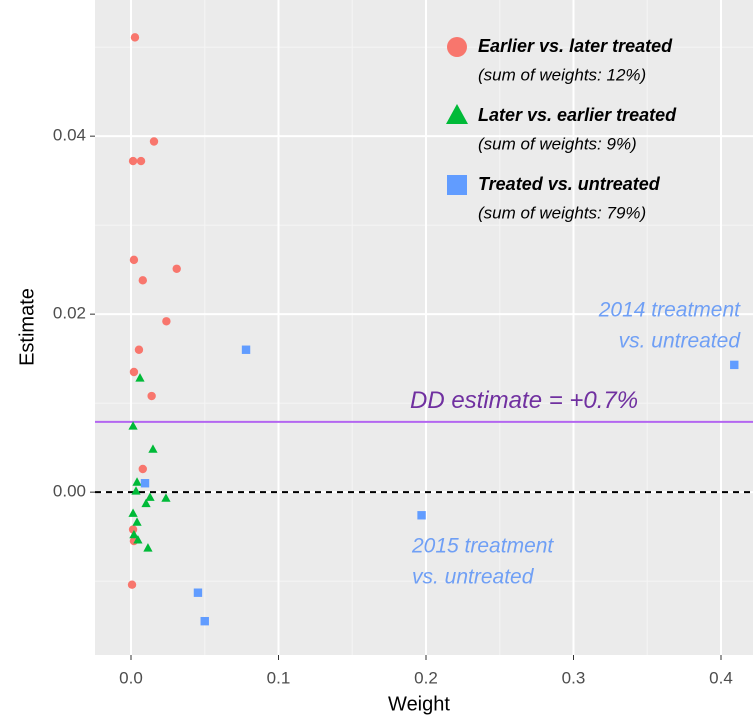 The height and width of the screenshot is (721, 753). Describe the element at coordinates (69, 313) in the screenshot. I see `y-tick-label: 0.02` at that location.